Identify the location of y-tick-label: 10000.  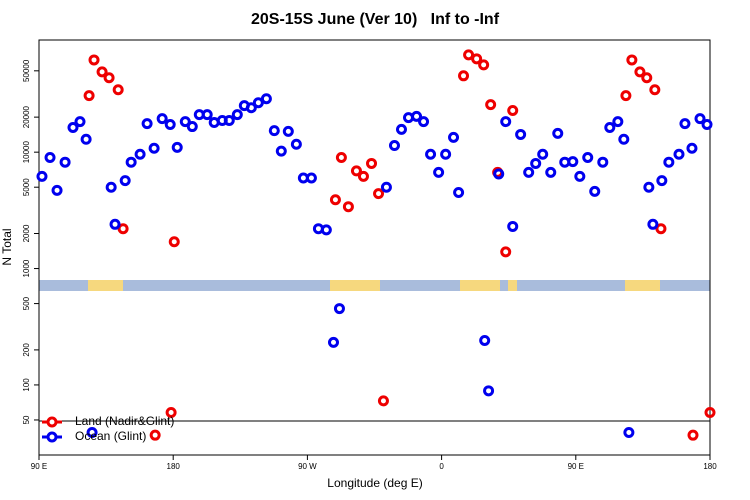
(26, 151).